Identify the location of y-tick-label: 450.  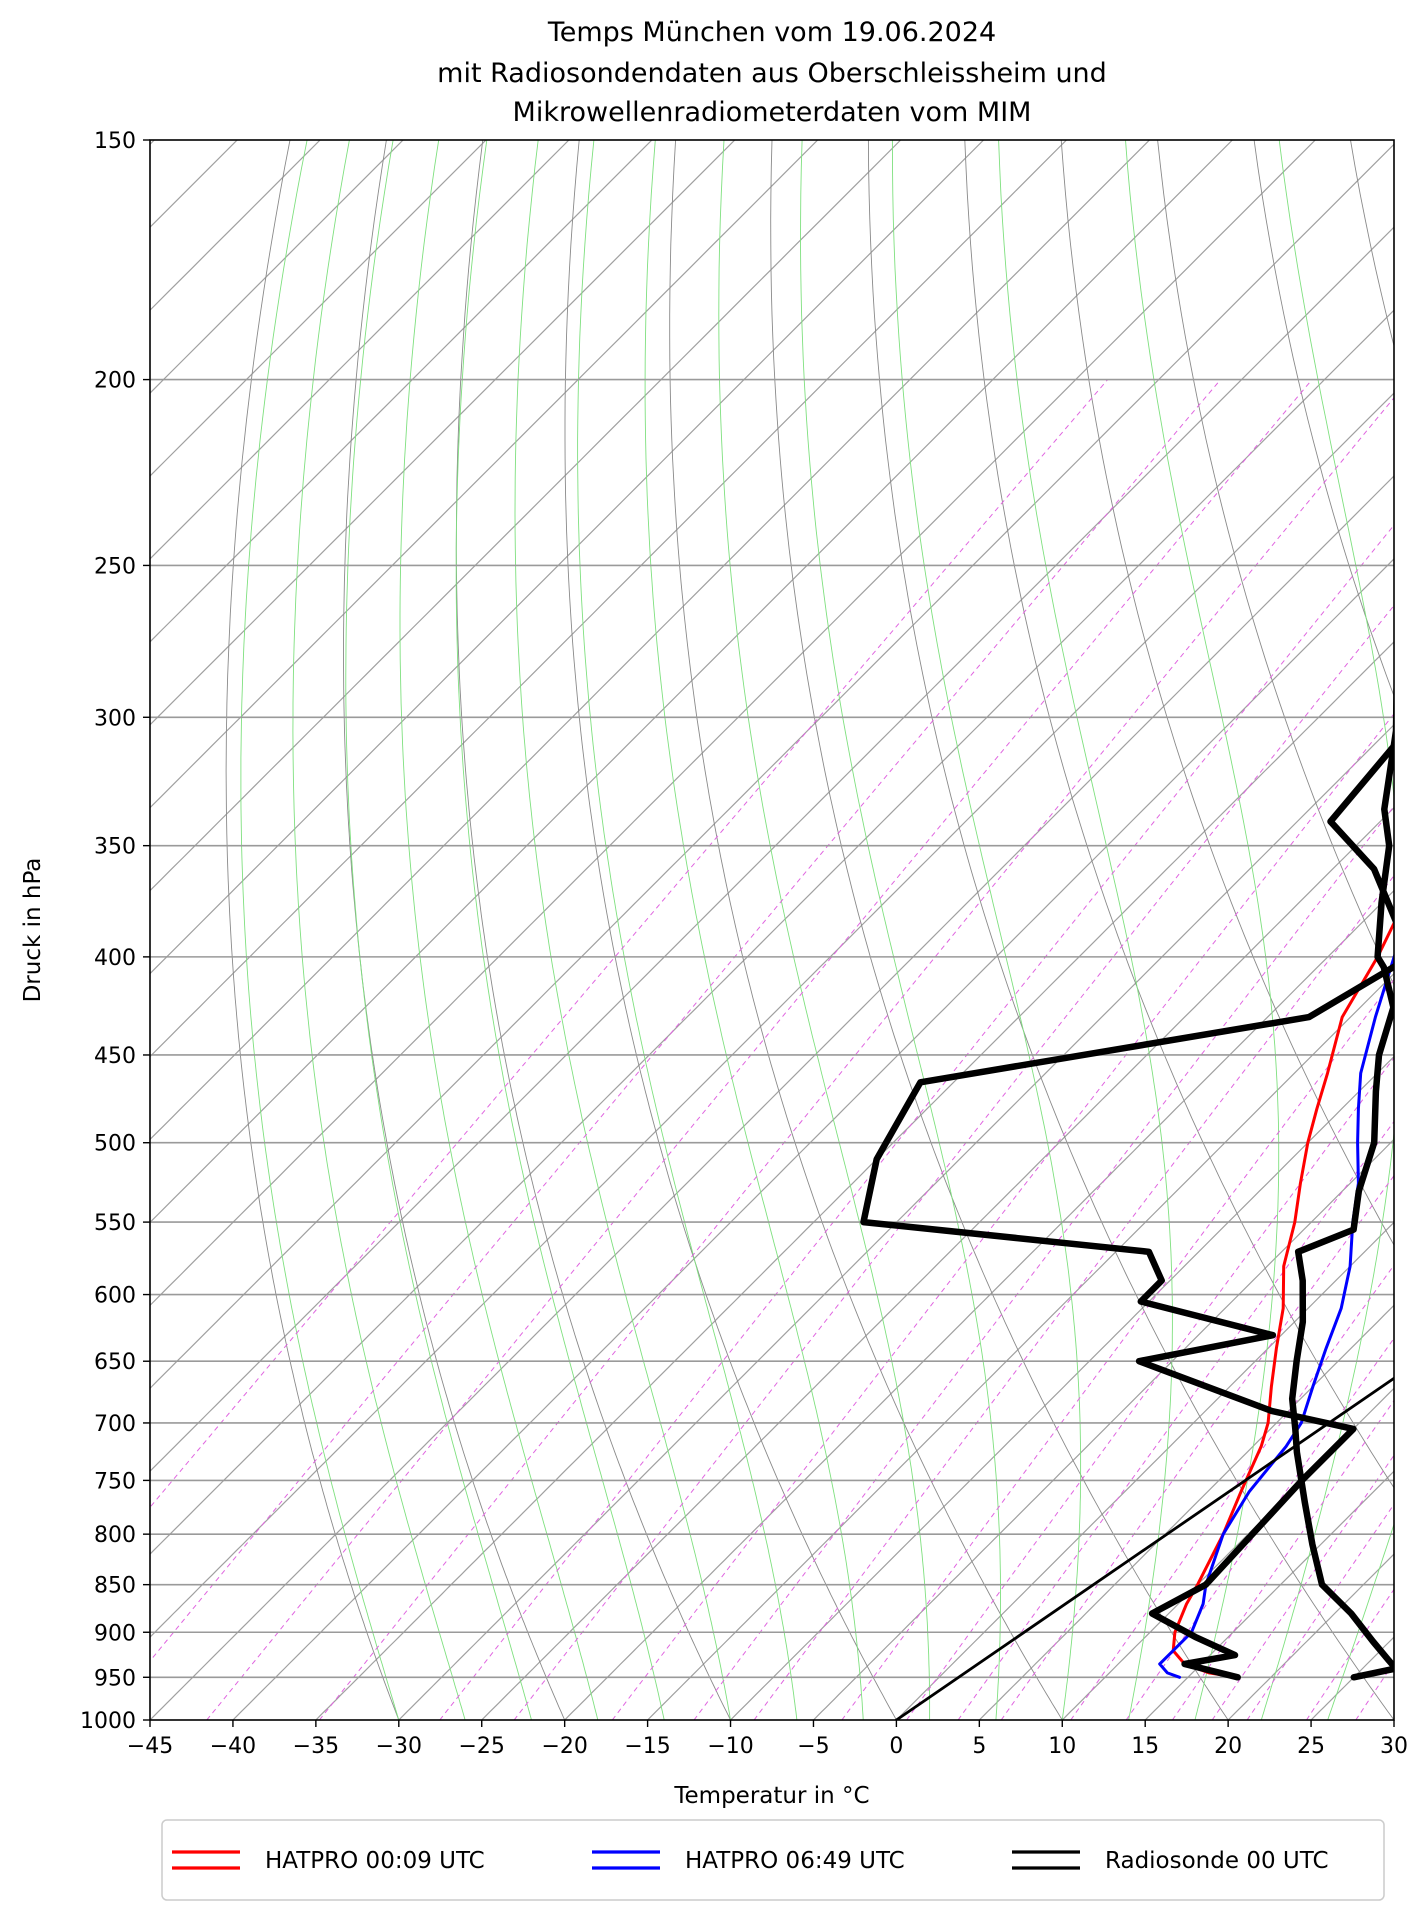
(115, 1056).